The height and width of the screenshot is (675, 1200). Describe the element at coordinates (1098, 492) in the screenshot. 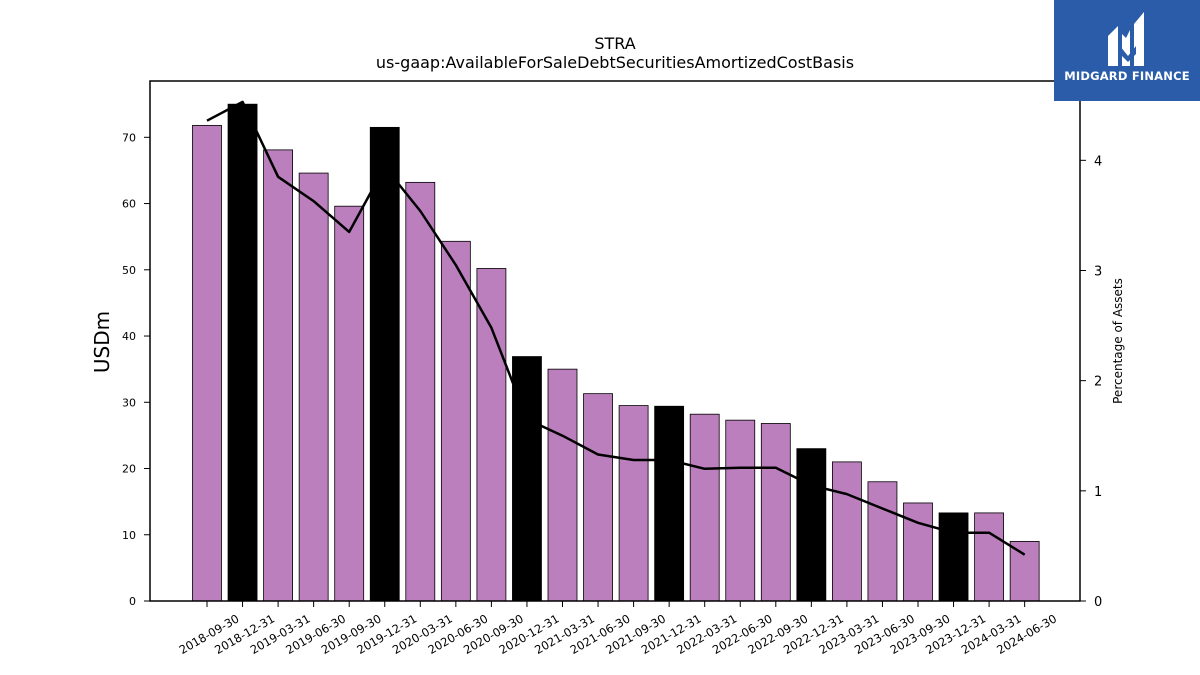

I see `y2-tick-label: 1` at that location.